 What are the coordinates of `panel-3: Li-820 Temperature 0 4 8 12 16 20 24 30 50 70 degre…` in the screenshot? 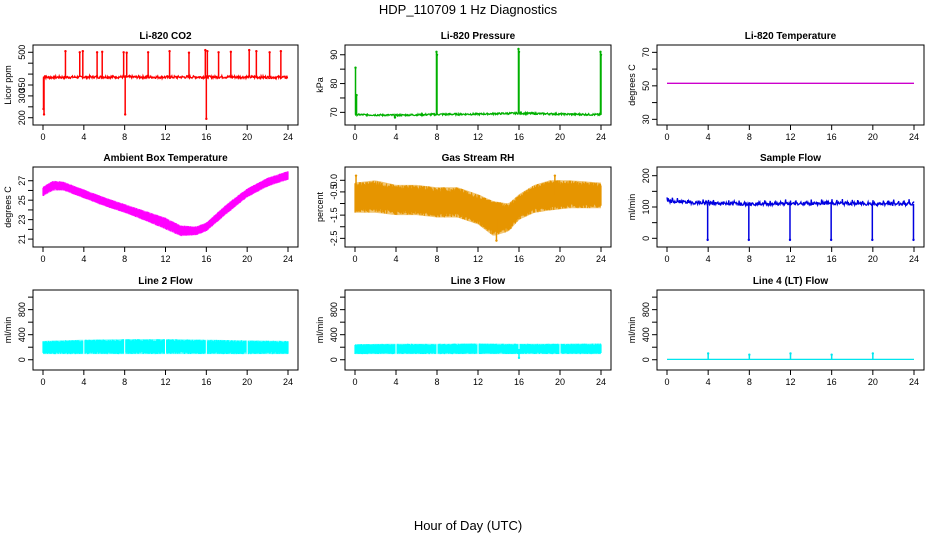 It's located at (776, 86).